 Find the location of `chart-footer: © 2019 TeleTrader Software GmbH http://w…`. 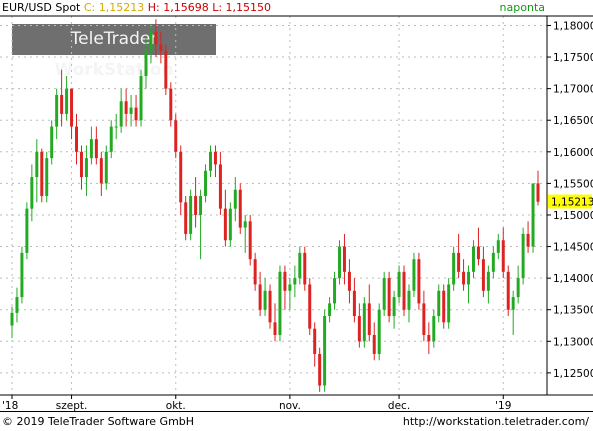

chart-footer: © 2019 TeleTrader Software GmbH http://w… is located at coordinates (296, 421).